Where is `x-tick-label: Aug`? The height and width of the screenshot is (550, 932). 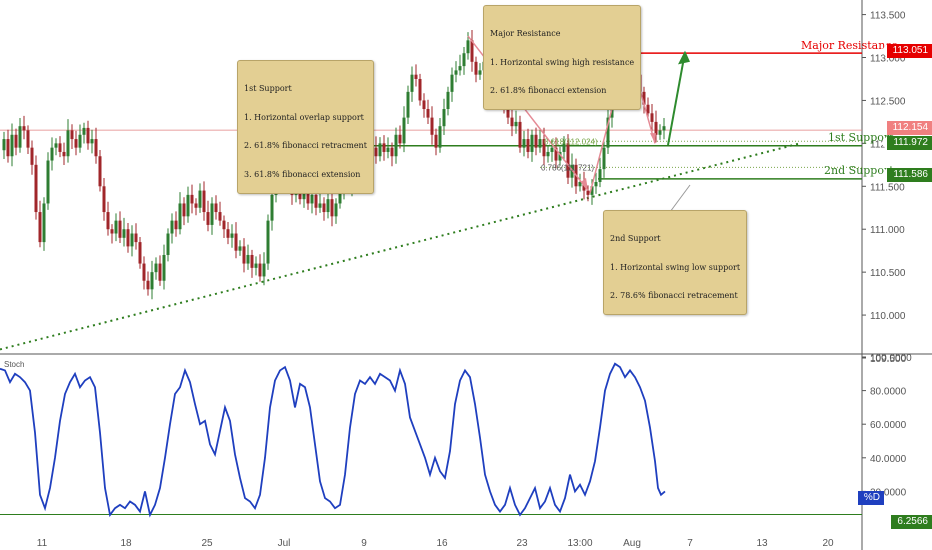 x-tick-label: Aug is located at coordinates (632, 543).